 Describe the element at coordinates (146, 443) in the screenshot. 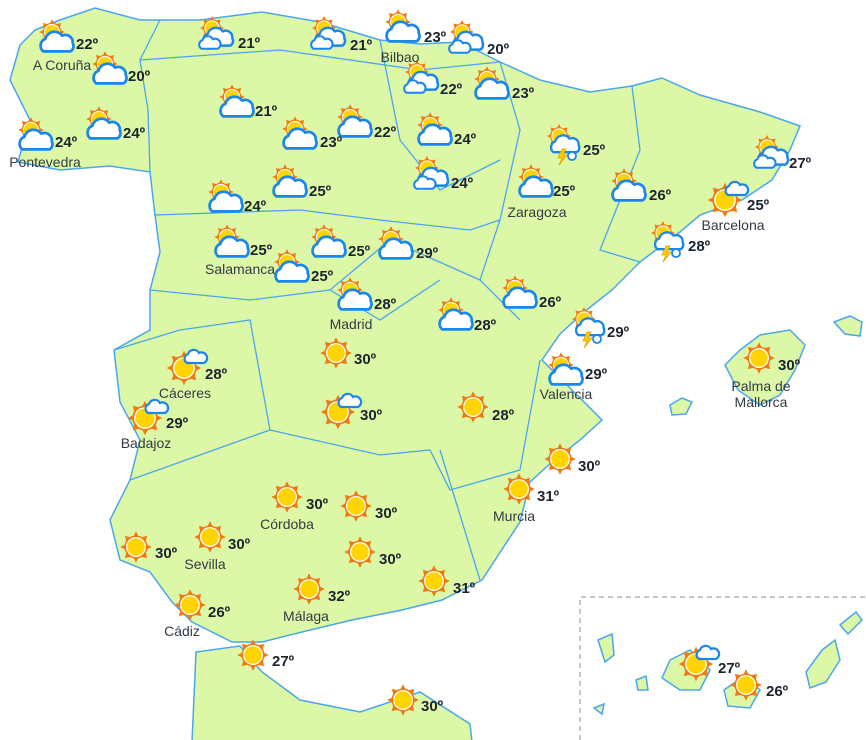

I see `city-label: Badajoz` at that location.